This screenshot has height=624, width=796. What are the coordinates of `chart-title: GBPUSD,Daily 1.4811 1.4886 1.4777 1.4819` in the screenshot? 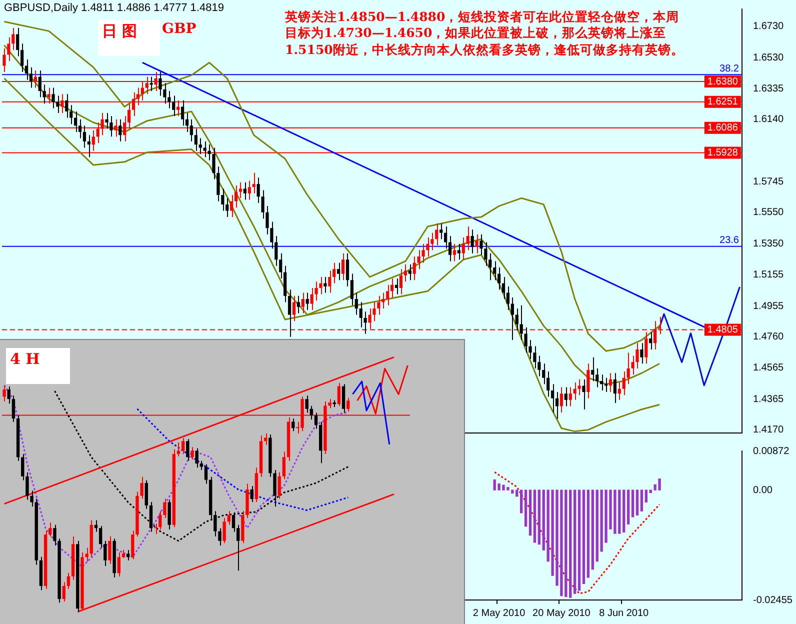 It's located at (114, 8).